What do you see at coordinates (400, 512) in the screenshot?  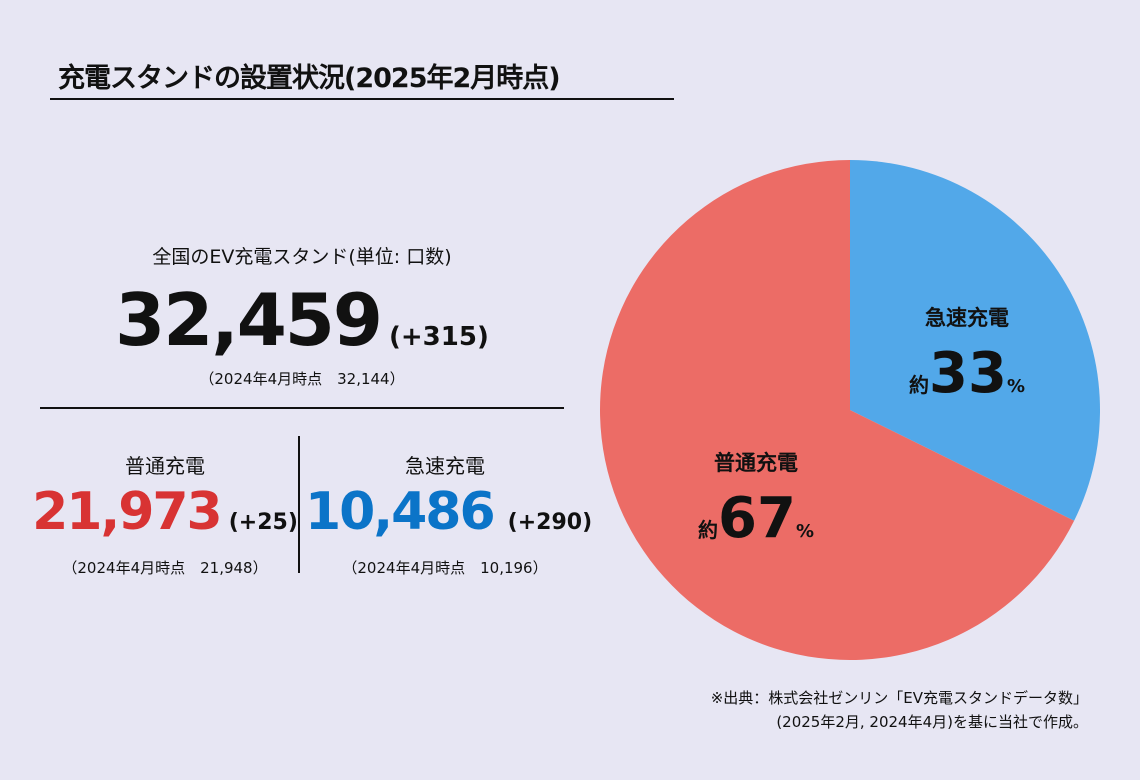 I see `fast-value: 10,486` at bounding box center [400, 512].